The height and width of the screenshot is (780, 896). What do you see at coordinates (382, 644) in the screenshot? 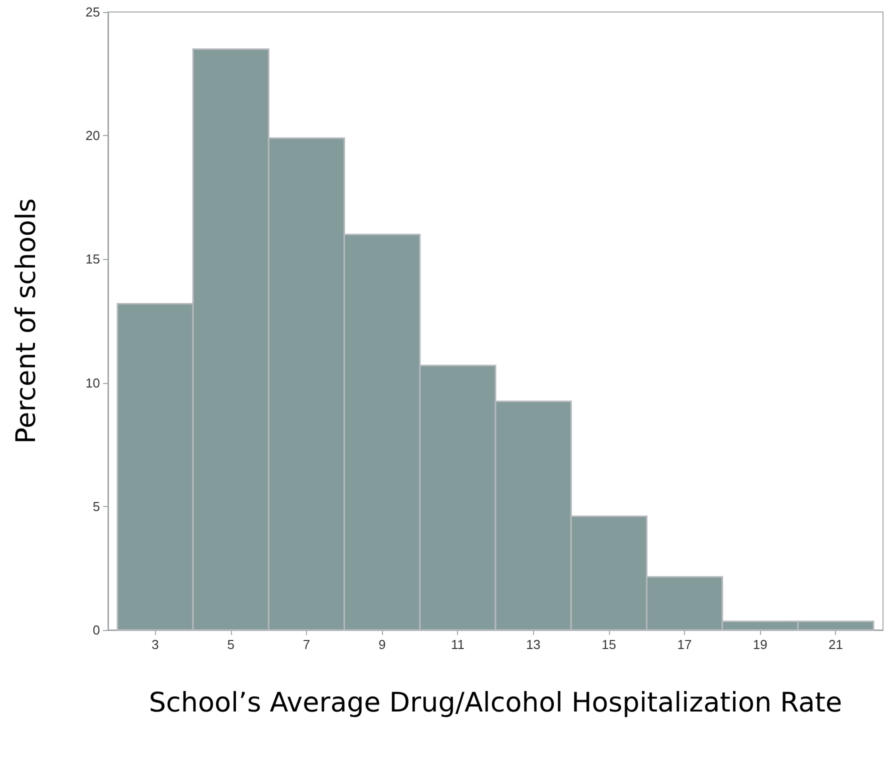
I see `x-tick-label: 9` at bounding box center [382, 644].